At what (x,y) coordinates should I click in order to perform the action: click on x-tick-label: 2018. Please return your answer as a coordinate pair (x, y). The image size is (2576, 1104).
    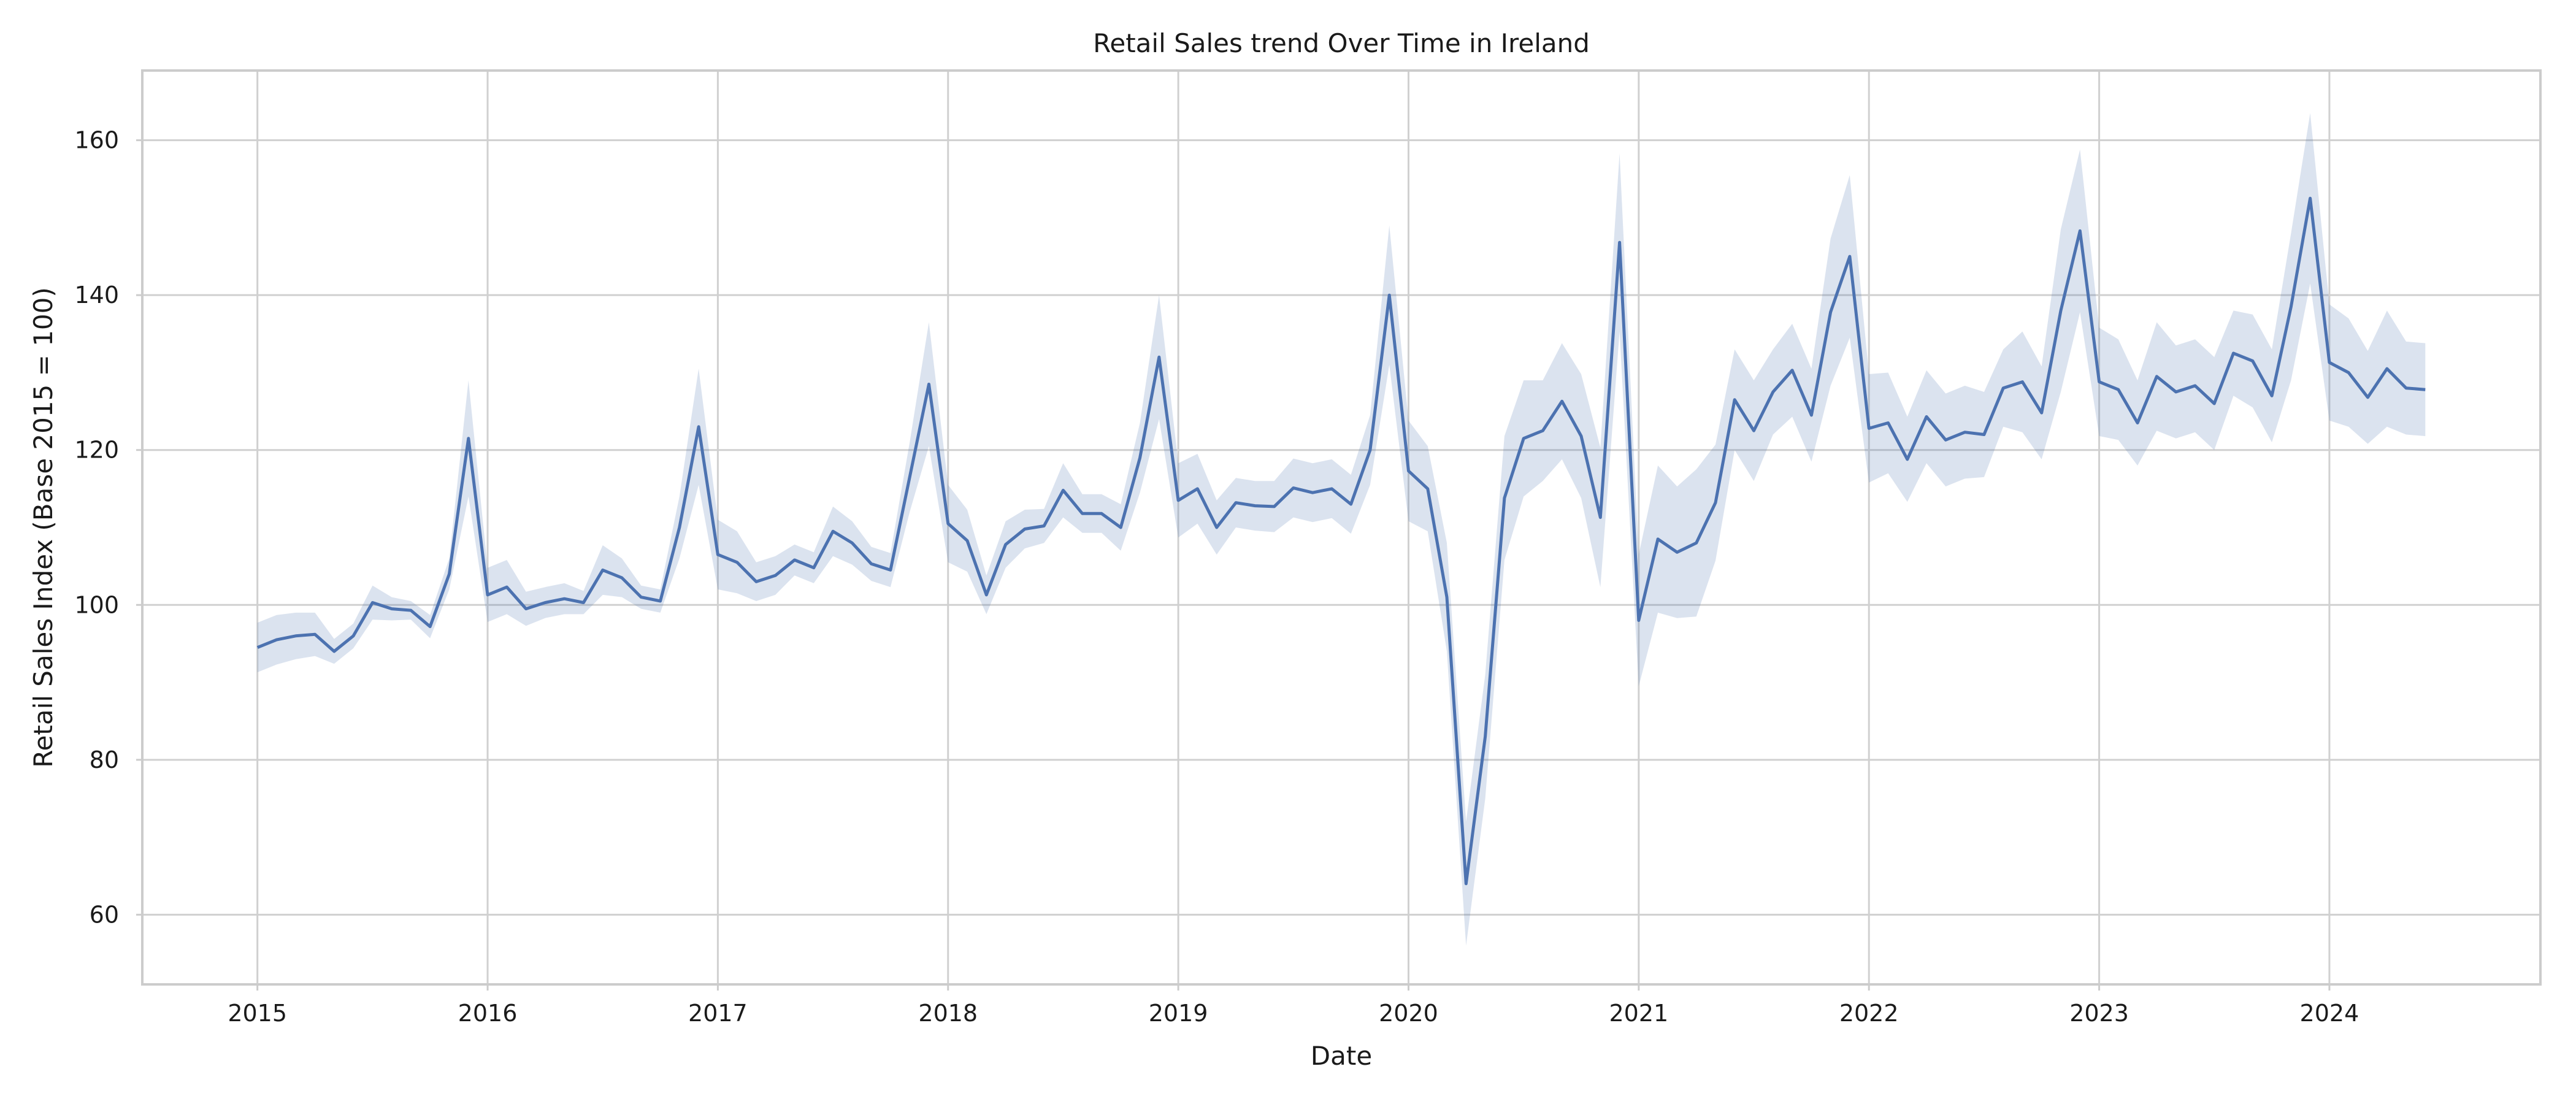
    Looking at the image, I should click on (948, 1013).